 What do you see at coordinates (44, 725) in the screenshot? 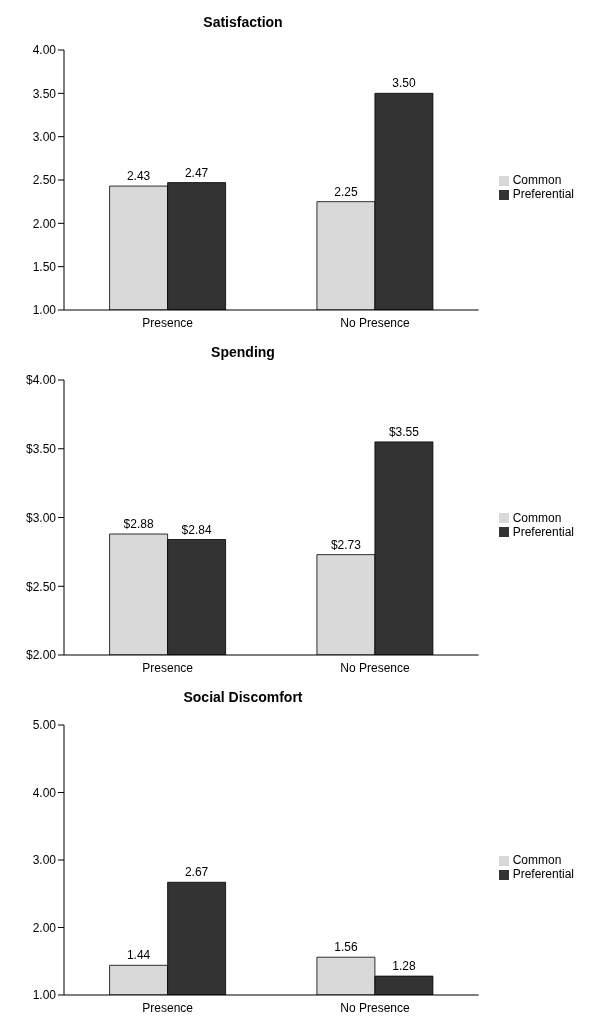
I see `y-tick-label: 5.00` at bounding box center [44, 725].